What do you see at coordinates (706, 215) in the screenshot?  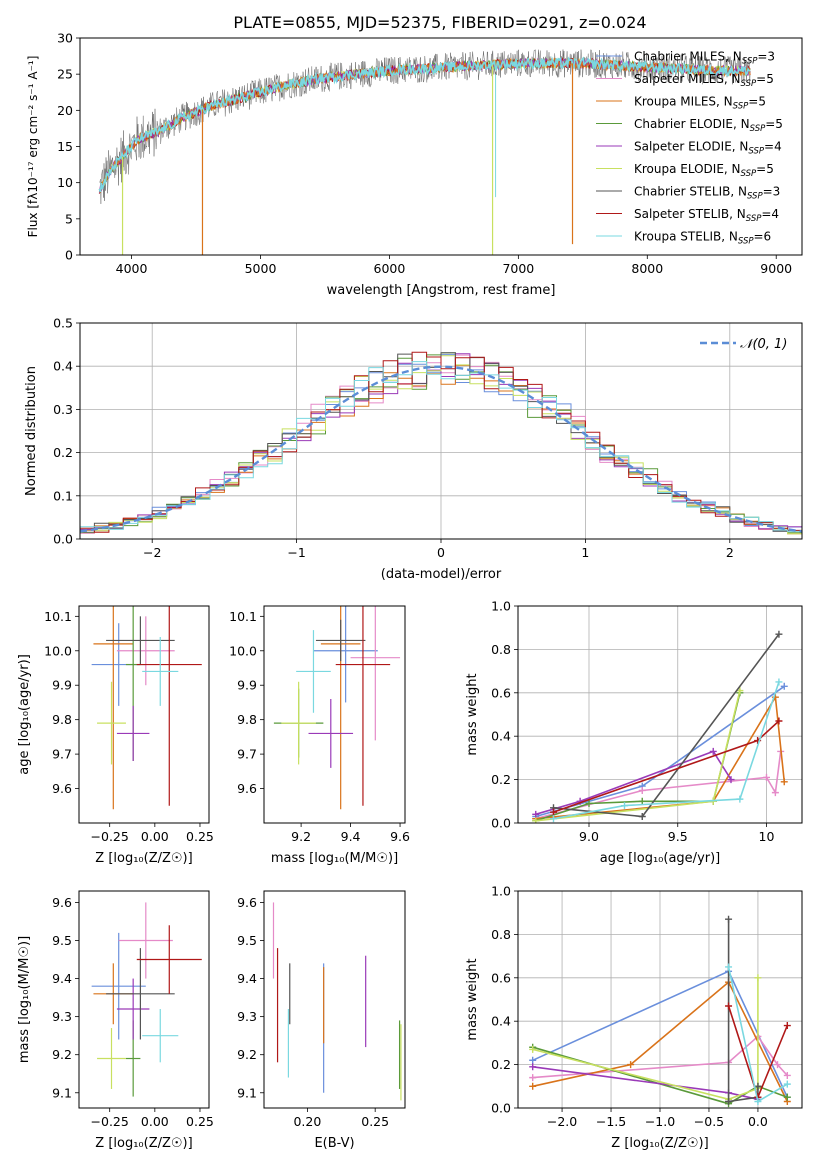 I see `legend-label: Salpeter STELIB, NSSP=4` at bounding box center [706, 215].